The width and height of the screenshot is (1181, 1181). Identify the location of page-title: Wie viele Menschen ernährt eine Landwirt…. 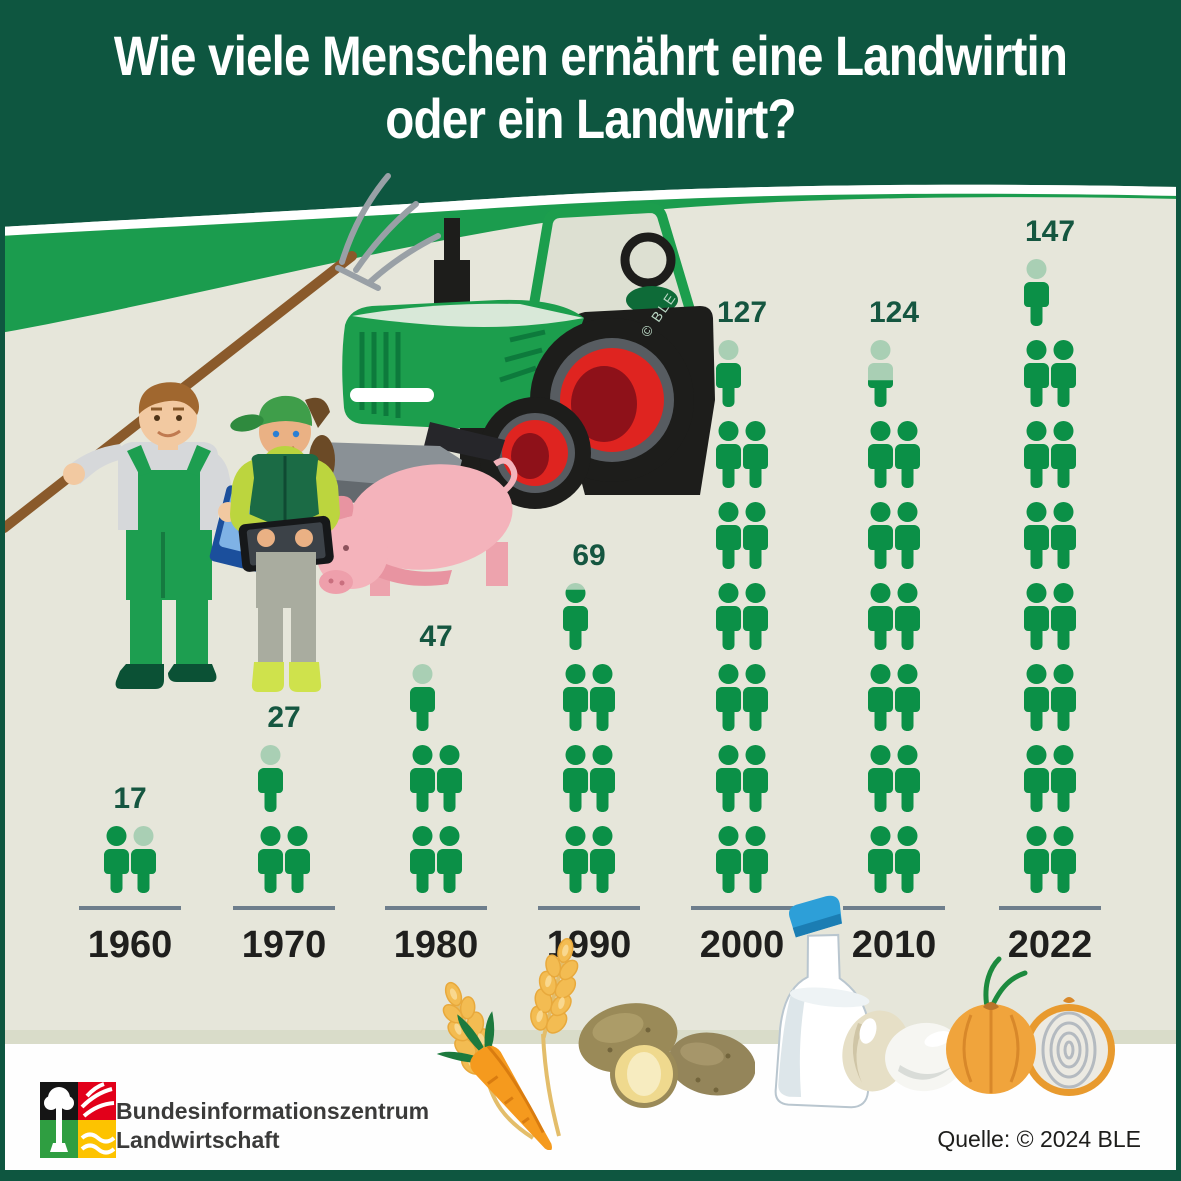
(591, 87).